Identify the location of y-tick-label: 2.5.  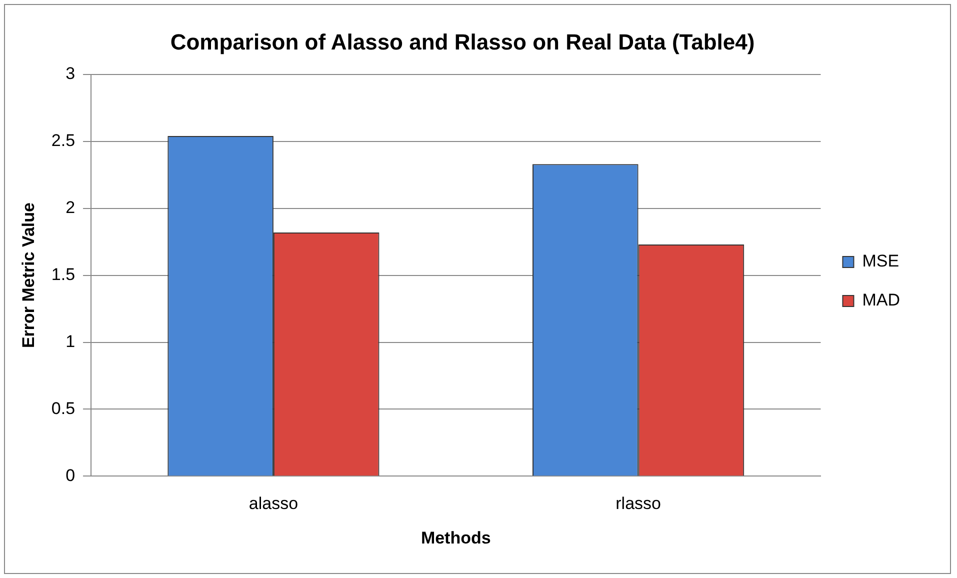
(63, 140).